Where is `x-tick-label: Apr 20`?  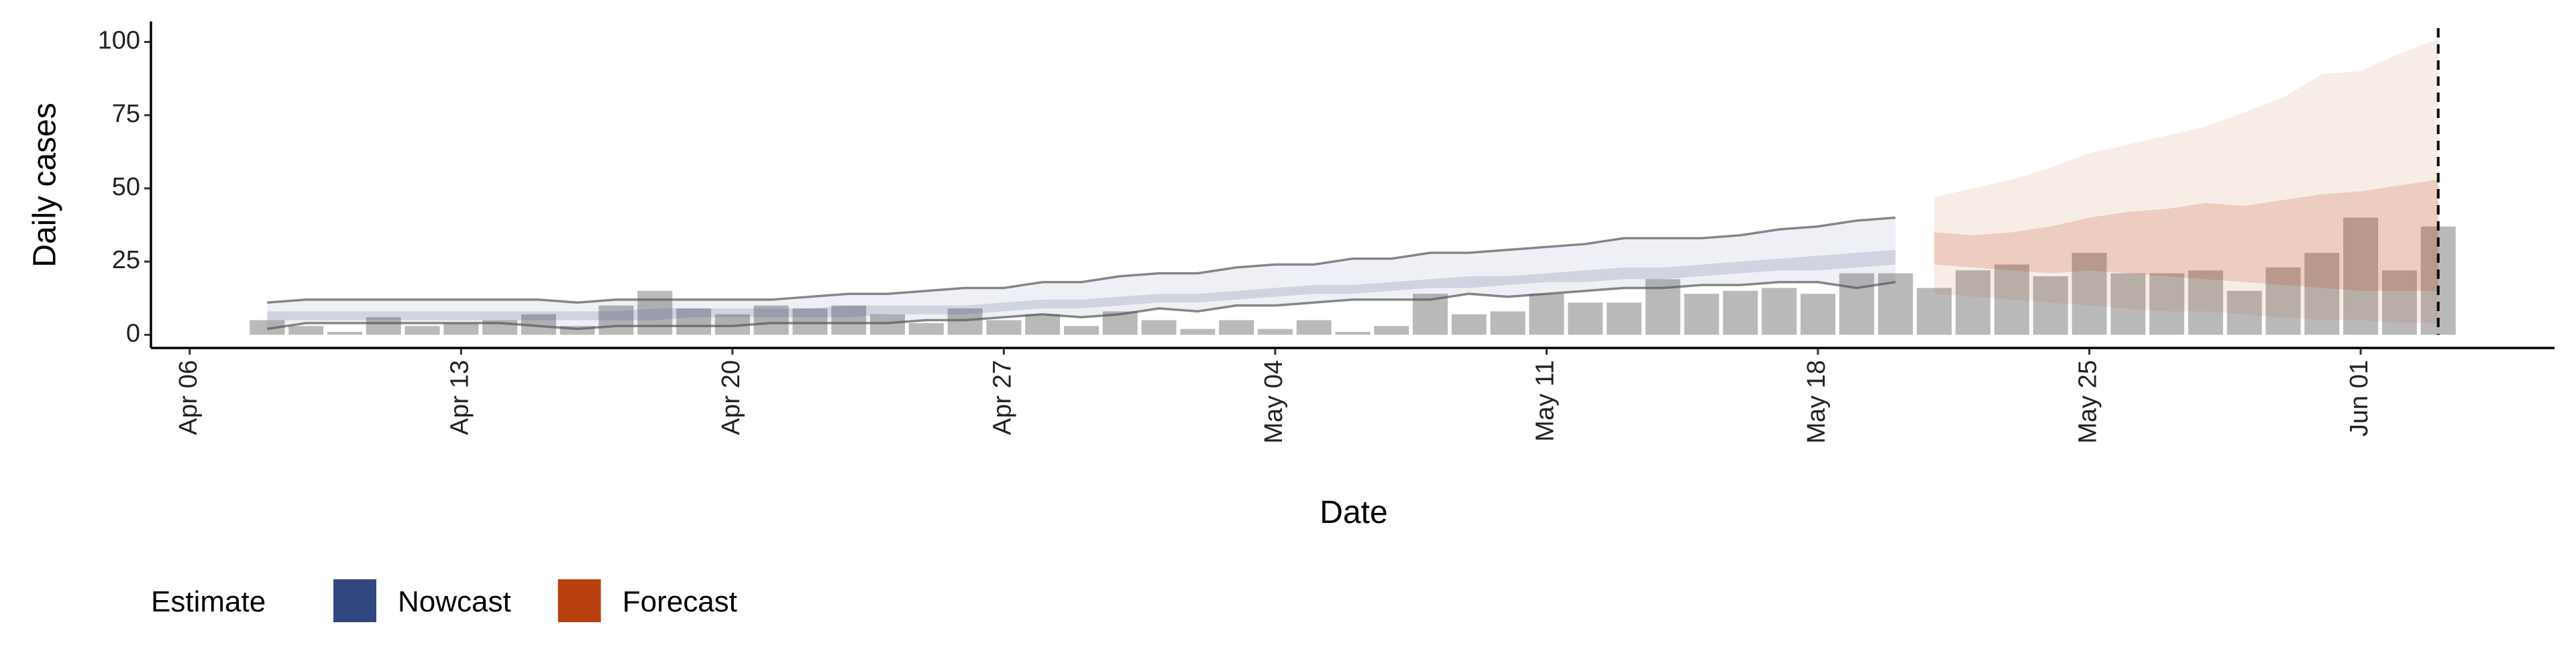 x-tick-label: Apr 20 is located at coordinates (731, 397).